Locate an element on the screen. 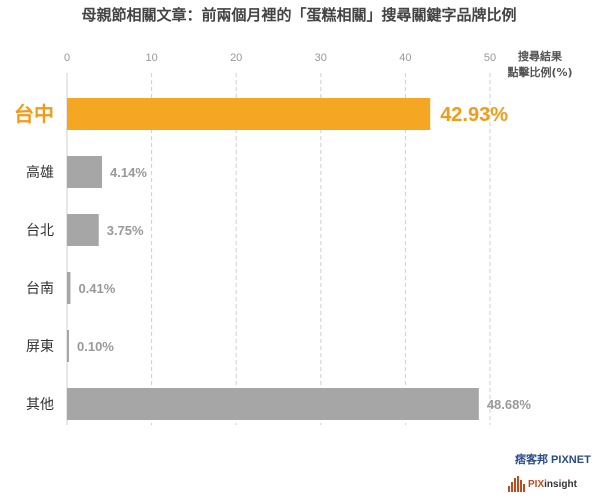  category-label: 台南 is located at coordinates (40, 289).